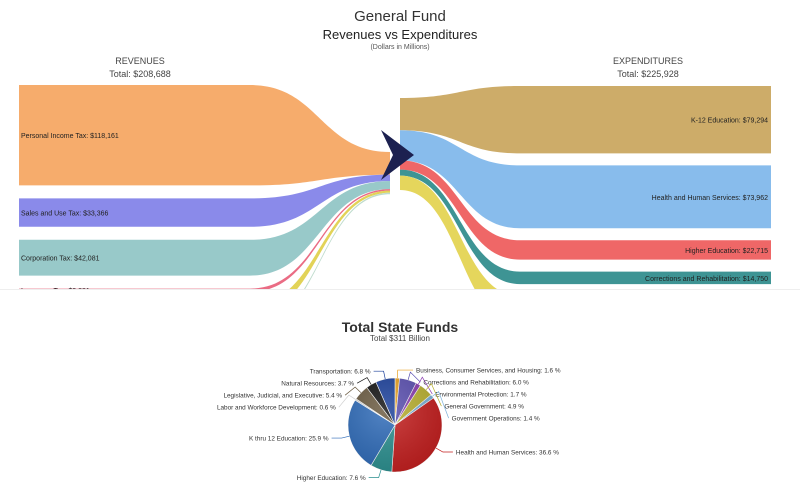 The height and width of the screenshot is (492, 800). Describe the element at coordinates (484, 407) in the screenshot. I see `pie-label: General Government: 4.9 %` at that location.